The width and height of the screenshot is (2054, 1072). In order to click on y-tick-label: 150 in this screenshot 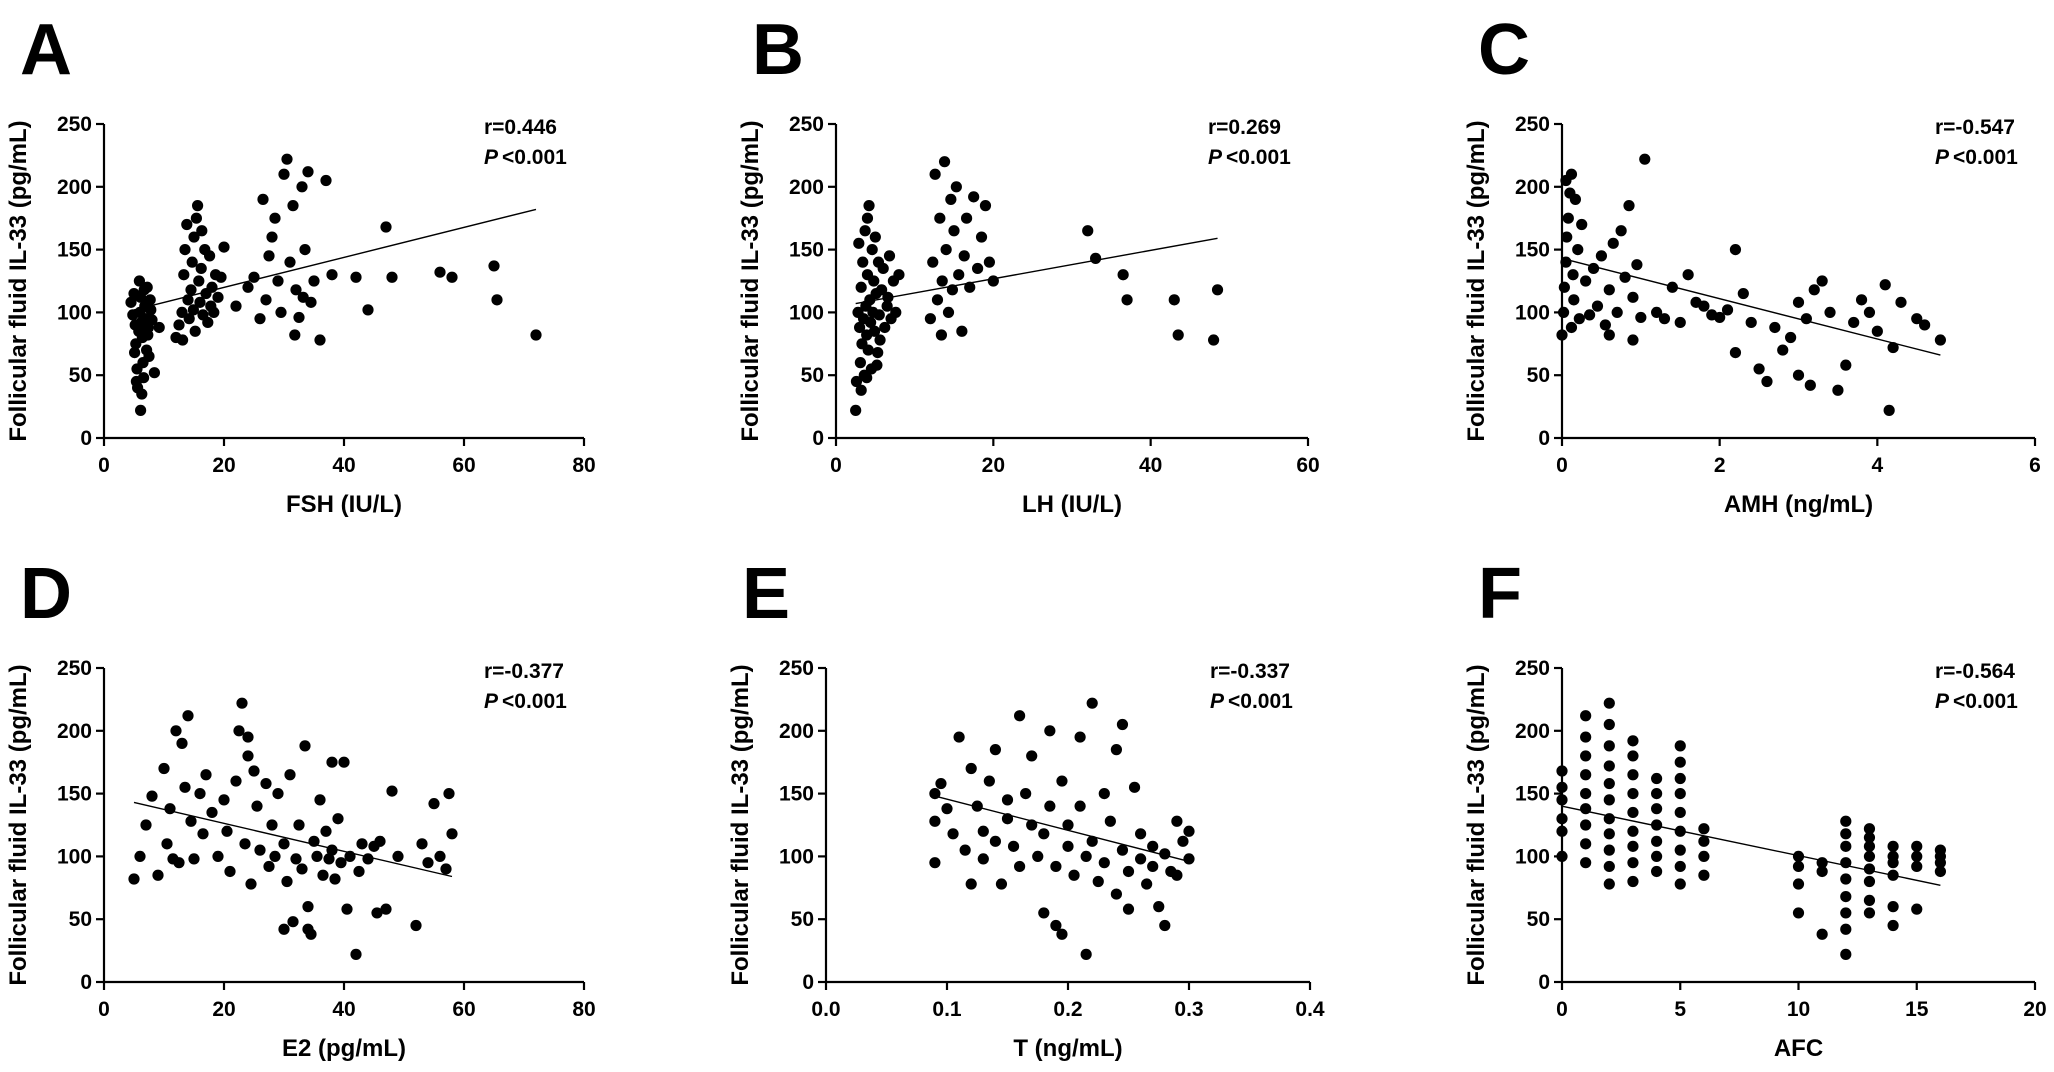, I will do `click(1532, 794)`.